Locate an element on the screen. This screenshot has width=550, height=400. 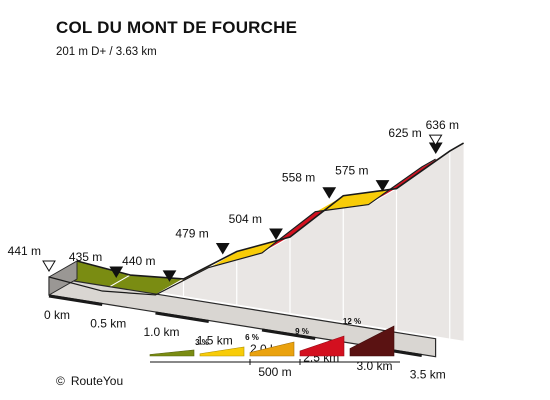
legend-label: 6 % is located at coordinates (252, 337).